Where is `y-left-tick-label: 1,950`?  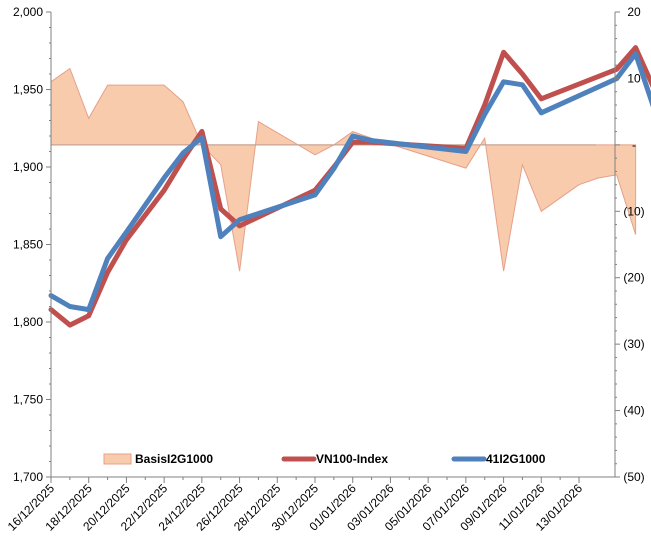 y-left-tick-label: 1,950 is located at coordinates (28, 90).